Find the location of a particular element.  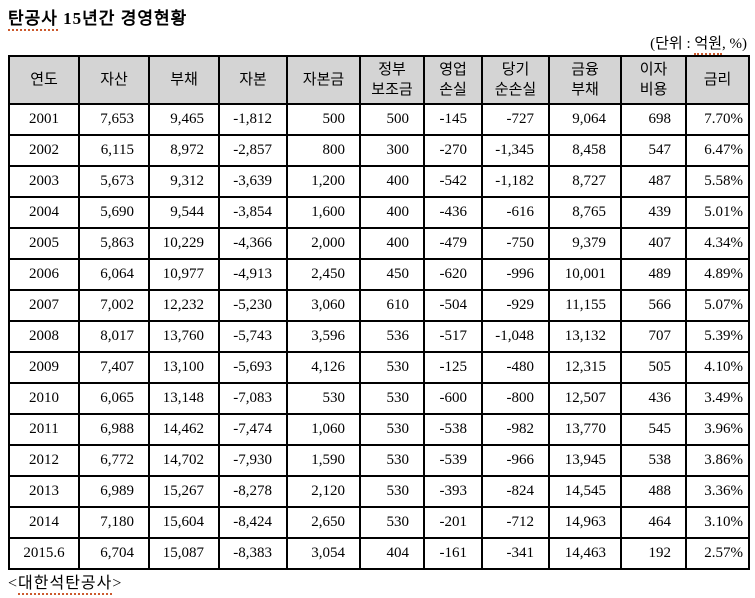

header-label: 자산 is located at coordinates (114, 80).